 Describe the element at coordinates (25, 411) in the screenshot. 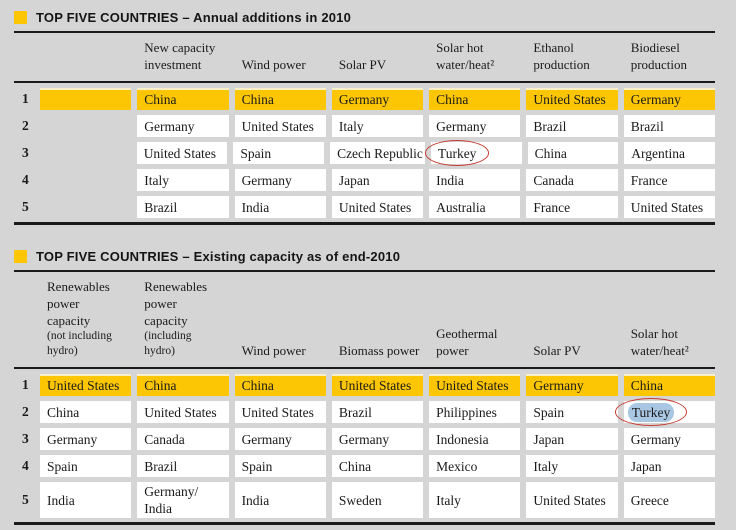

I see `rank-cell: 2` at that location.